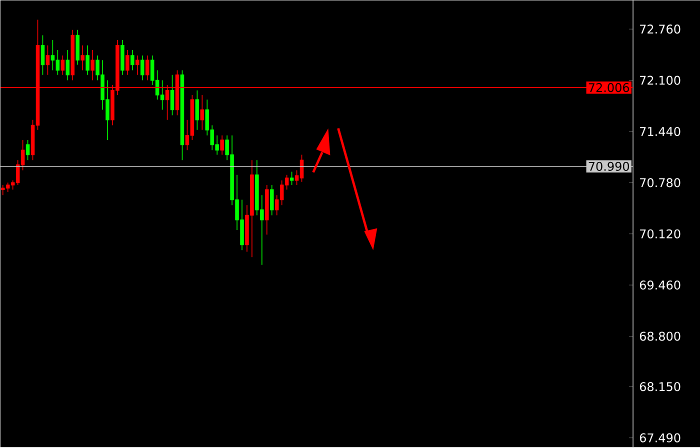 The height and width of the screenshot is (448, 700). Describe the element at coordinates (609, 167) in the screenshot. I see `ref-line-label: 70.990` at that location.